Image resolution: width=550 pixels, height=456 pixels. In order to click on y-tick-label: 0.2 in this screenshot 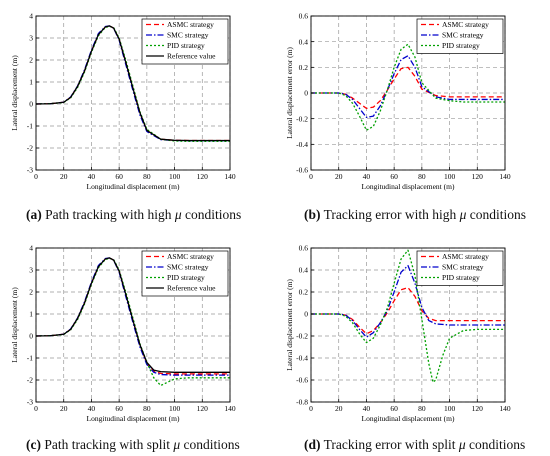, I will do `click(304, 67)`.